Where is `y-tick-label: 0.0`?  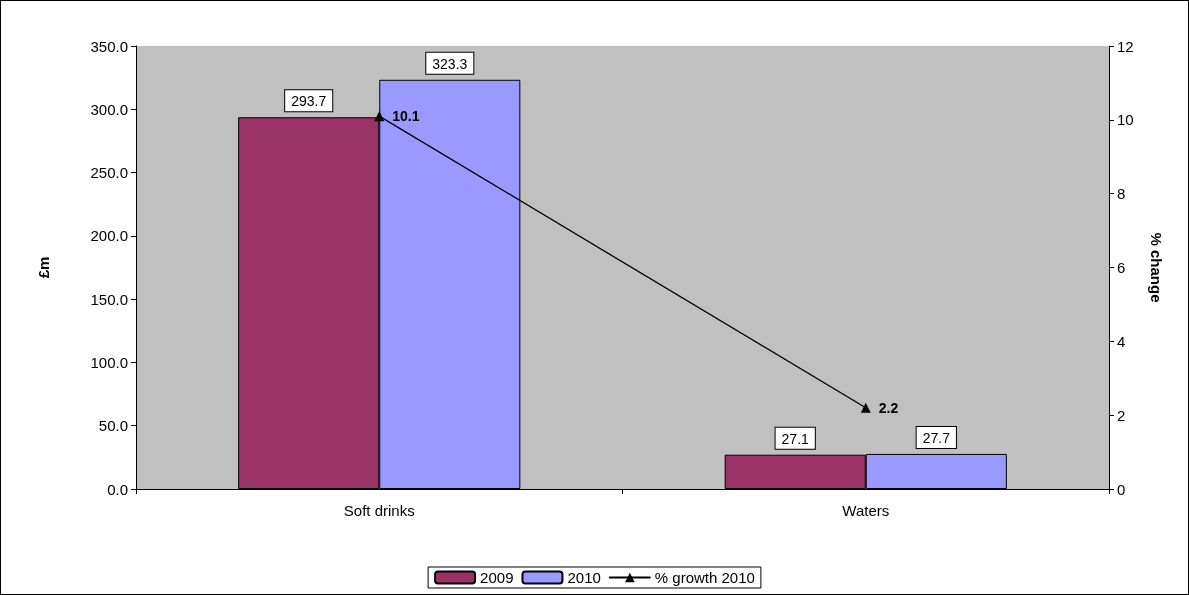
y-tick-label: 0.0 is located at coordinates (117, 489).